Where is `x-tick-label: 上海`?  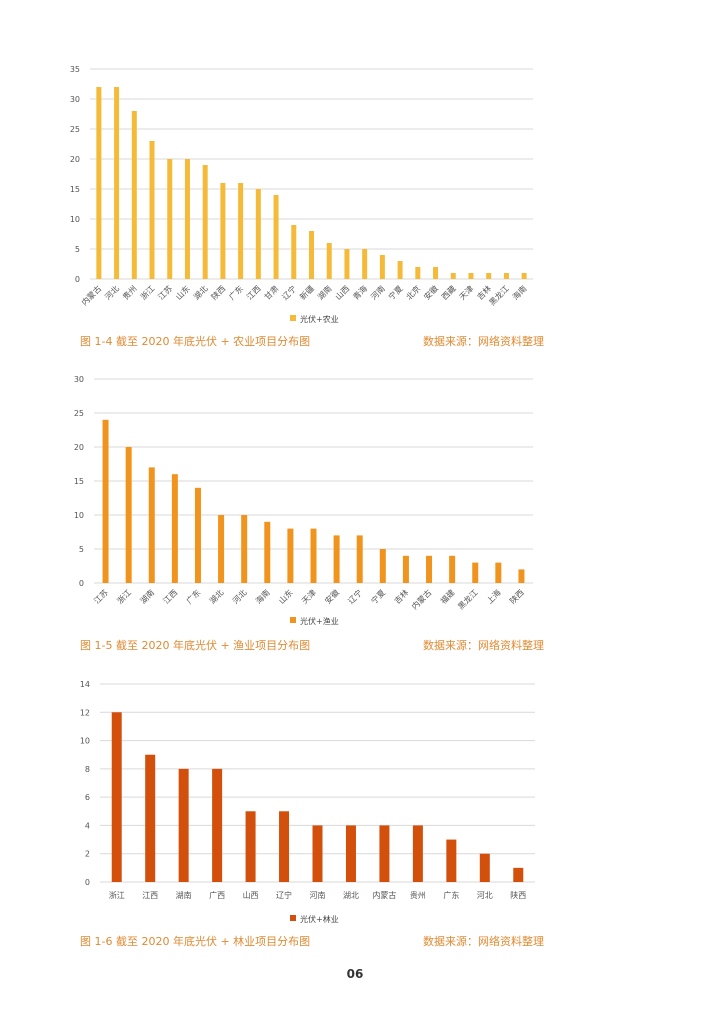 x-tick-label: 上海 is located at coordinates (493, 596).